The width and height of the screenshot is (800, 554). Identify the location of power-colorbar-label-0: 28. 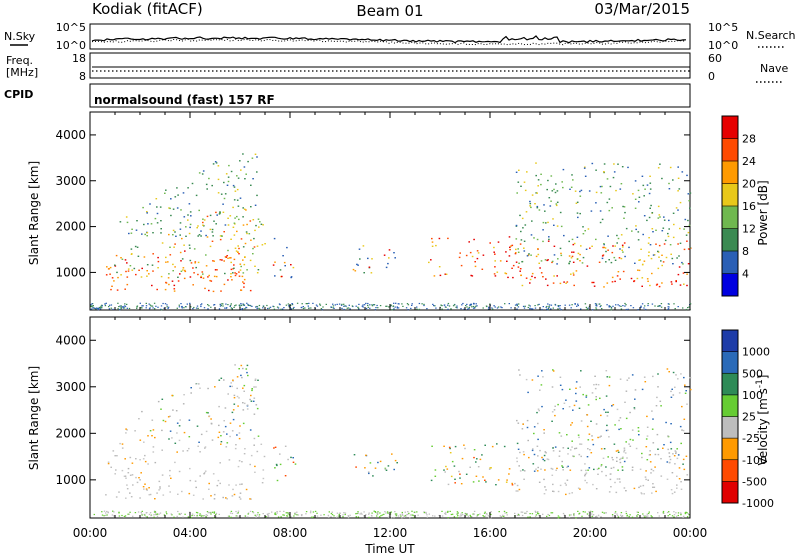
(749, 139).